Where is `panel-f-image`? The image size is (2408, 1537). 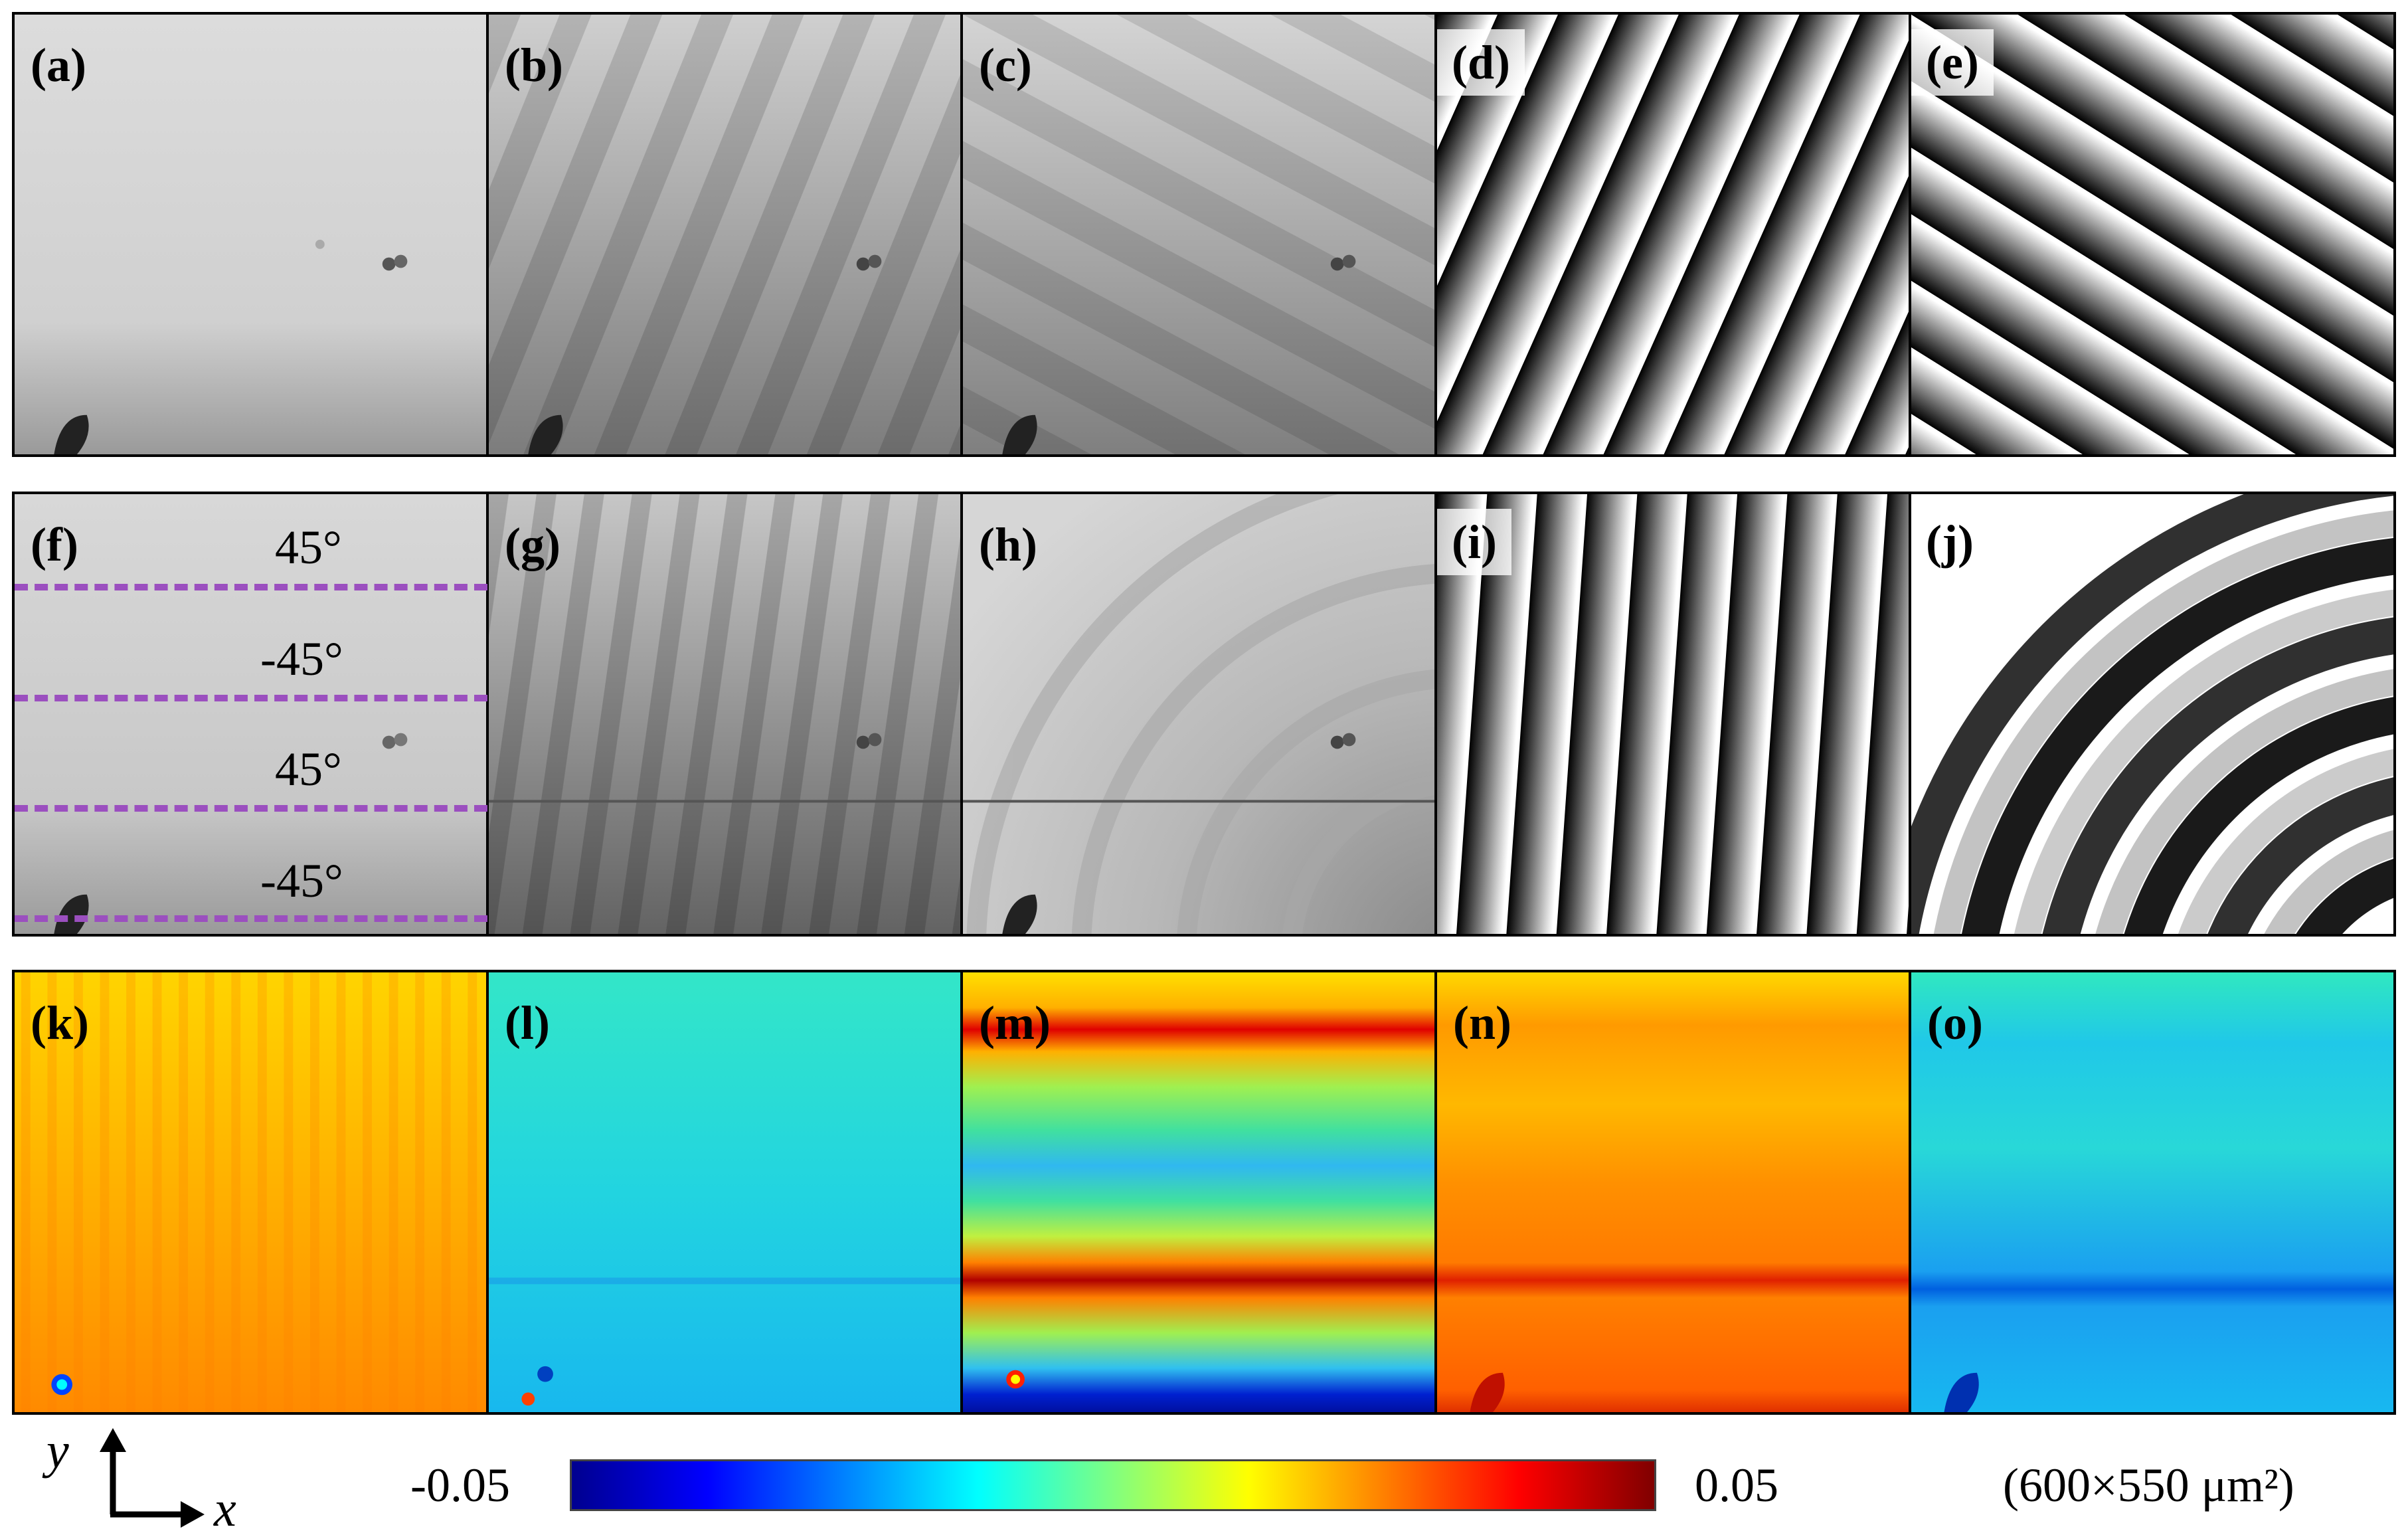 panel-f-image is located at coordinates (251, 714).